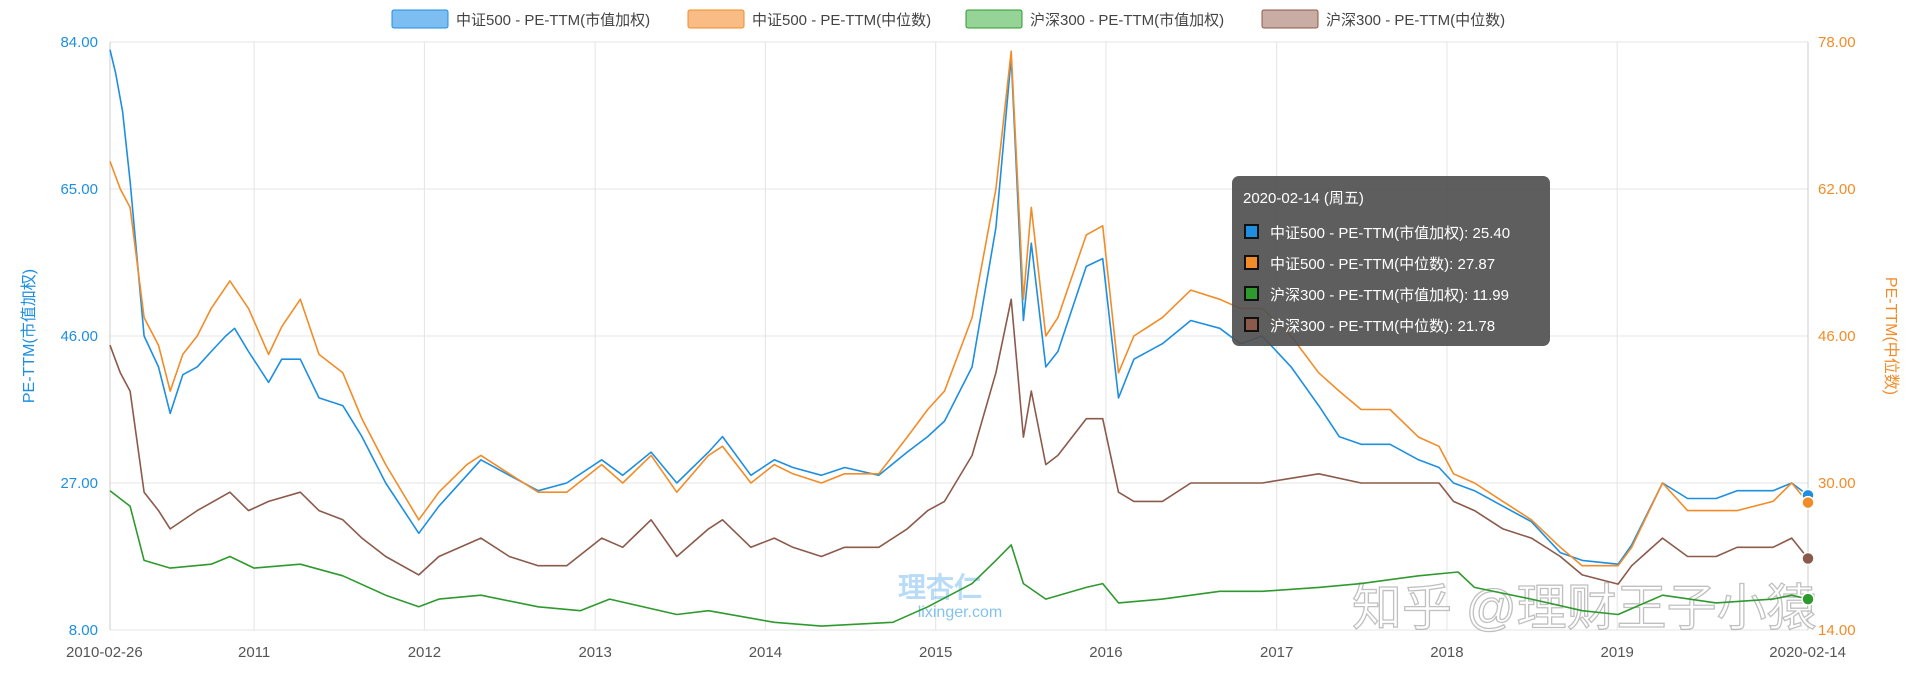 The image size is (1920, 681). What do you see at coordinates (1251, 324) in the screenshot?
I see `tooltip-swatch-hs300-median` at bounding box center [1251, 324].